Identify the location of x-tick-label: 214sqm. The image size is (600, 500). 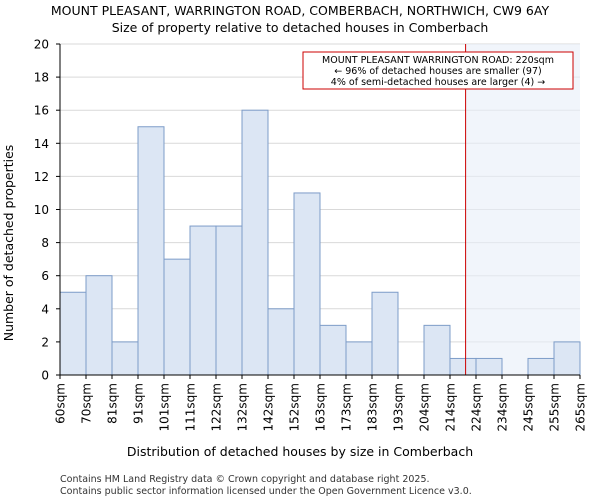
(451, 407).